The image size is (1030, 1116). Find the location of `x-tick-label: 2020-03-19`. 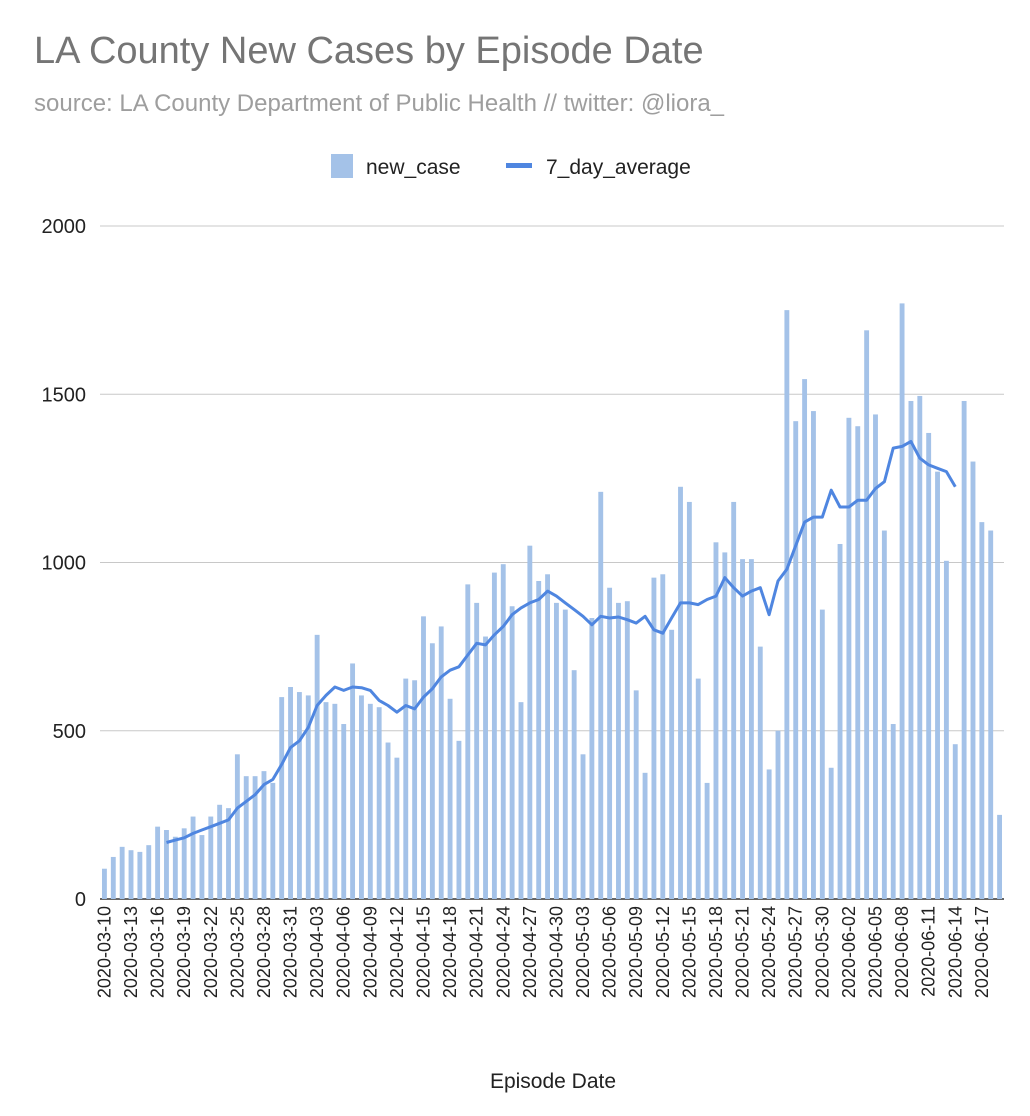

x-tick-label: 2020-03-19 is located at coordinates (184, 952).